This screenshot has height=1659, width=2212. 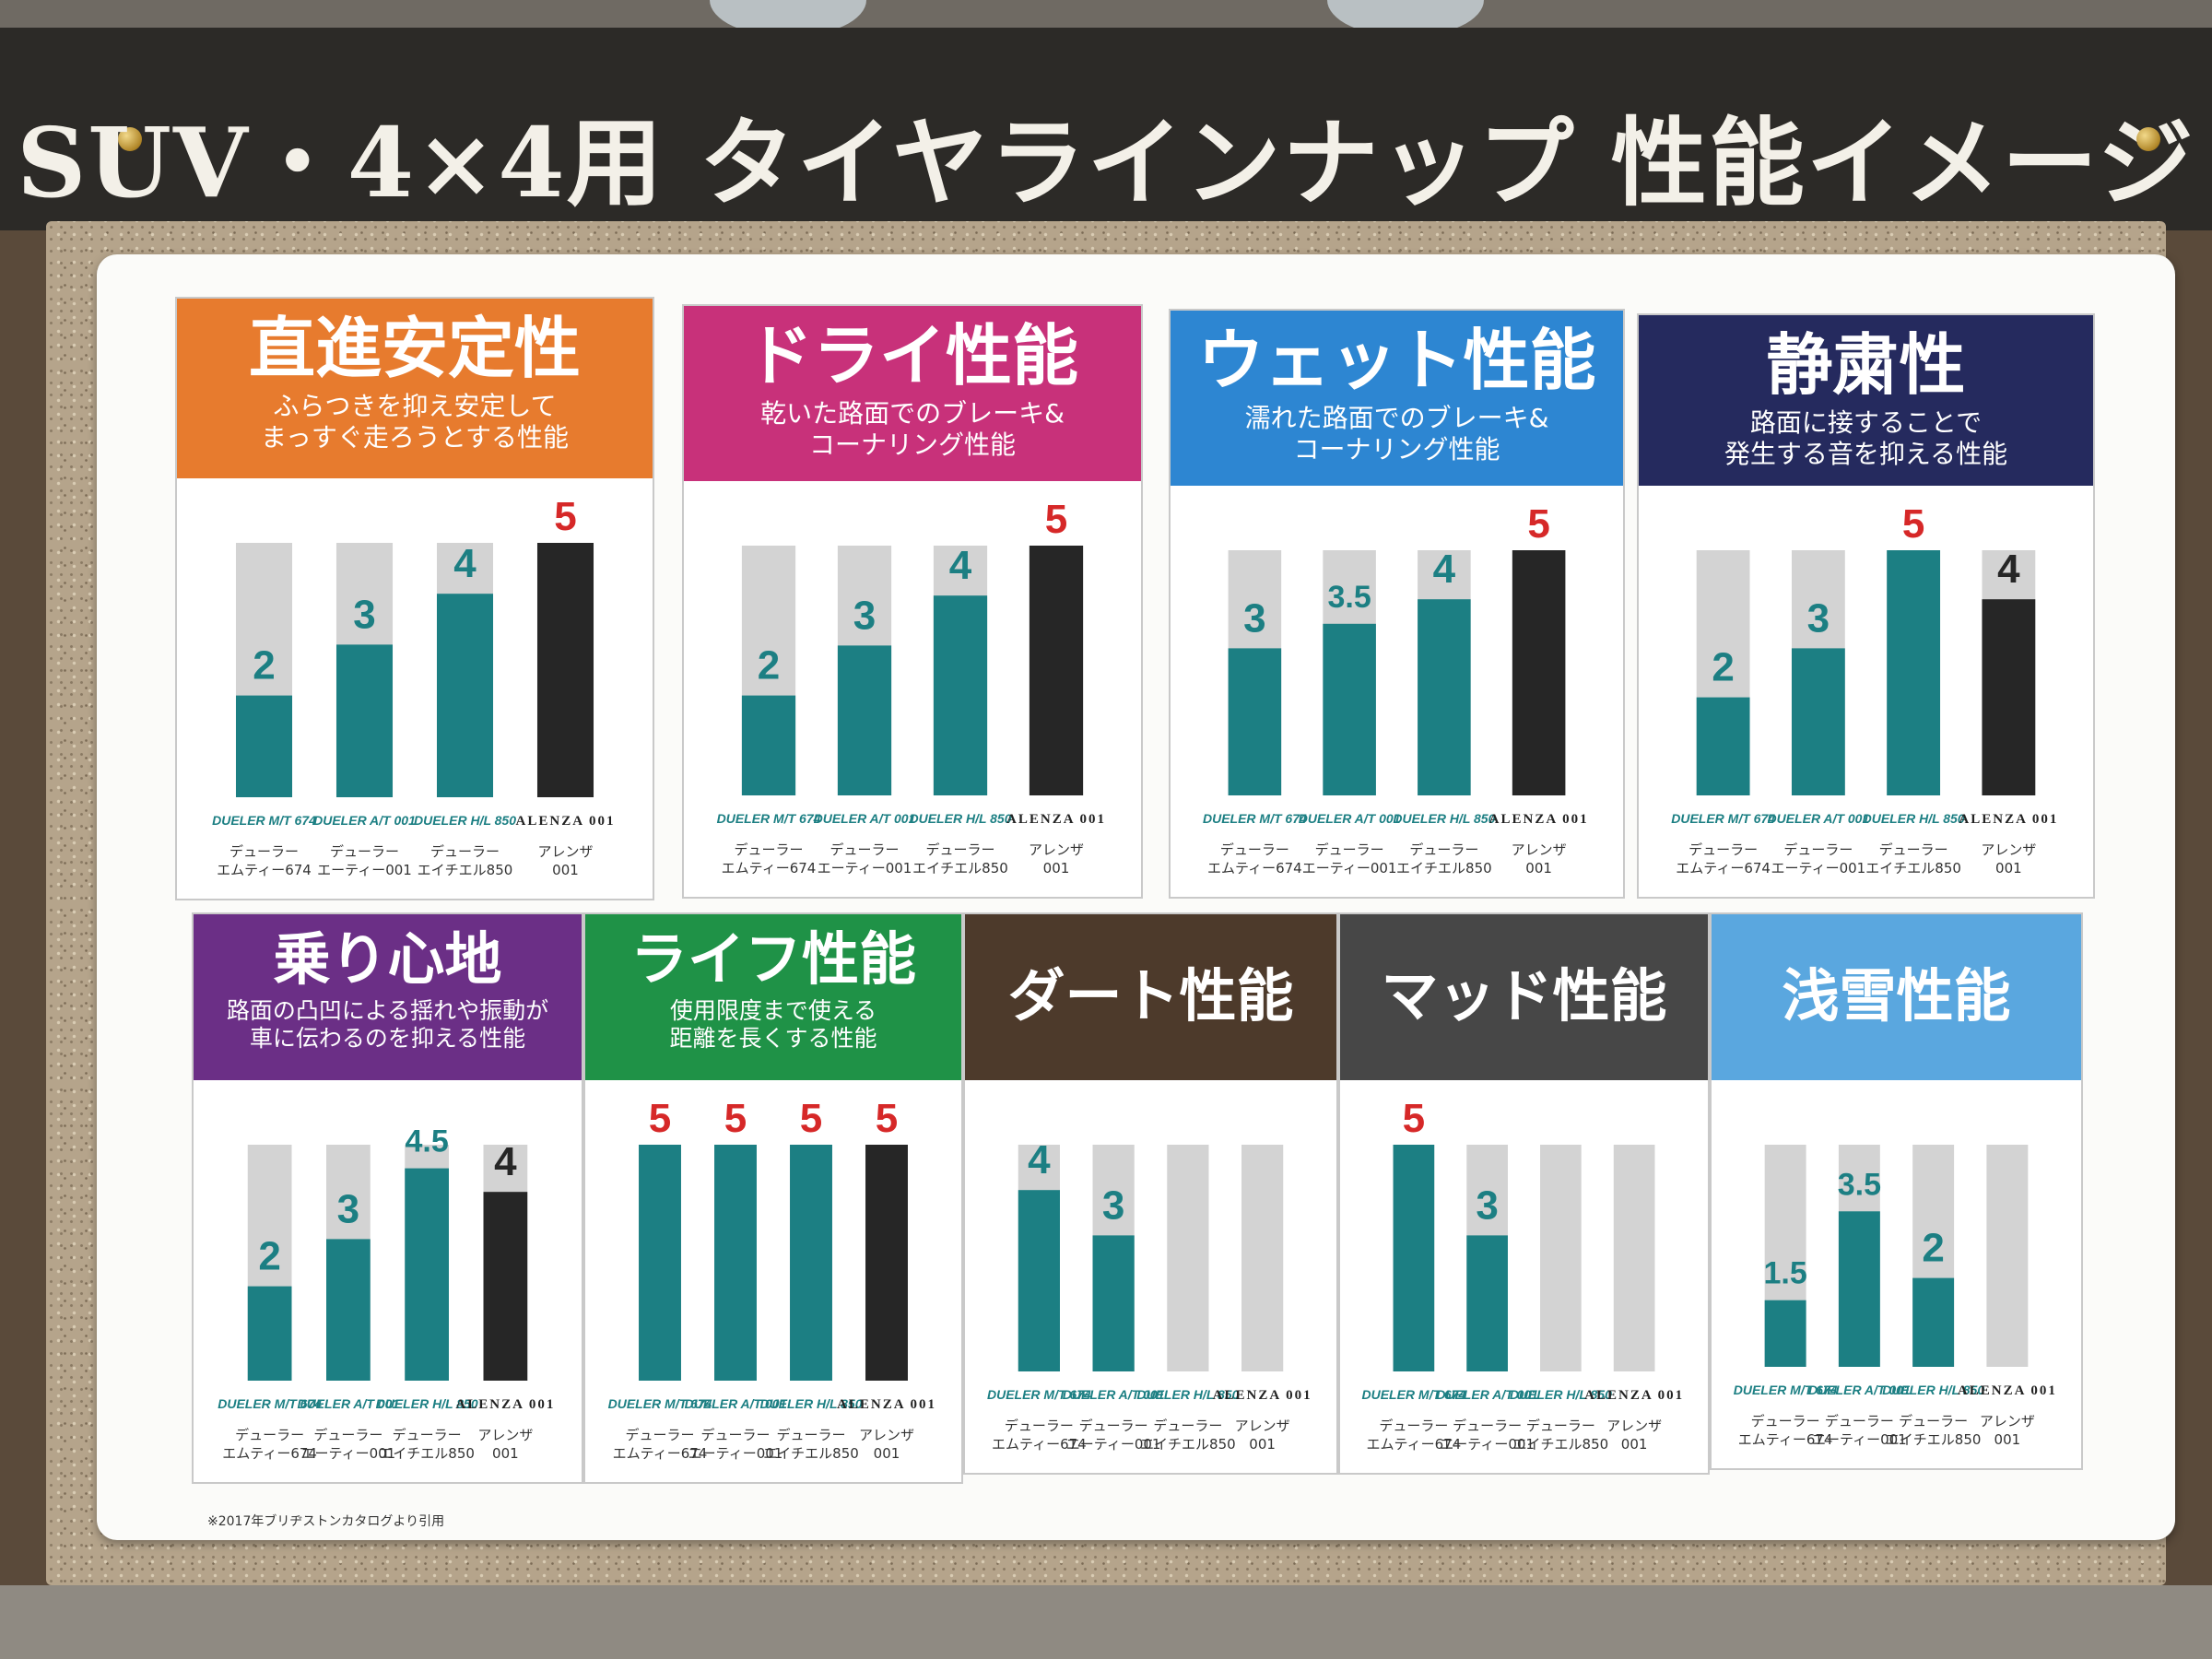 What do you see at coordinates (772, 959) in the screenshot?
I see `chart-title: ライフ性能` at bounding box center [772, 959].